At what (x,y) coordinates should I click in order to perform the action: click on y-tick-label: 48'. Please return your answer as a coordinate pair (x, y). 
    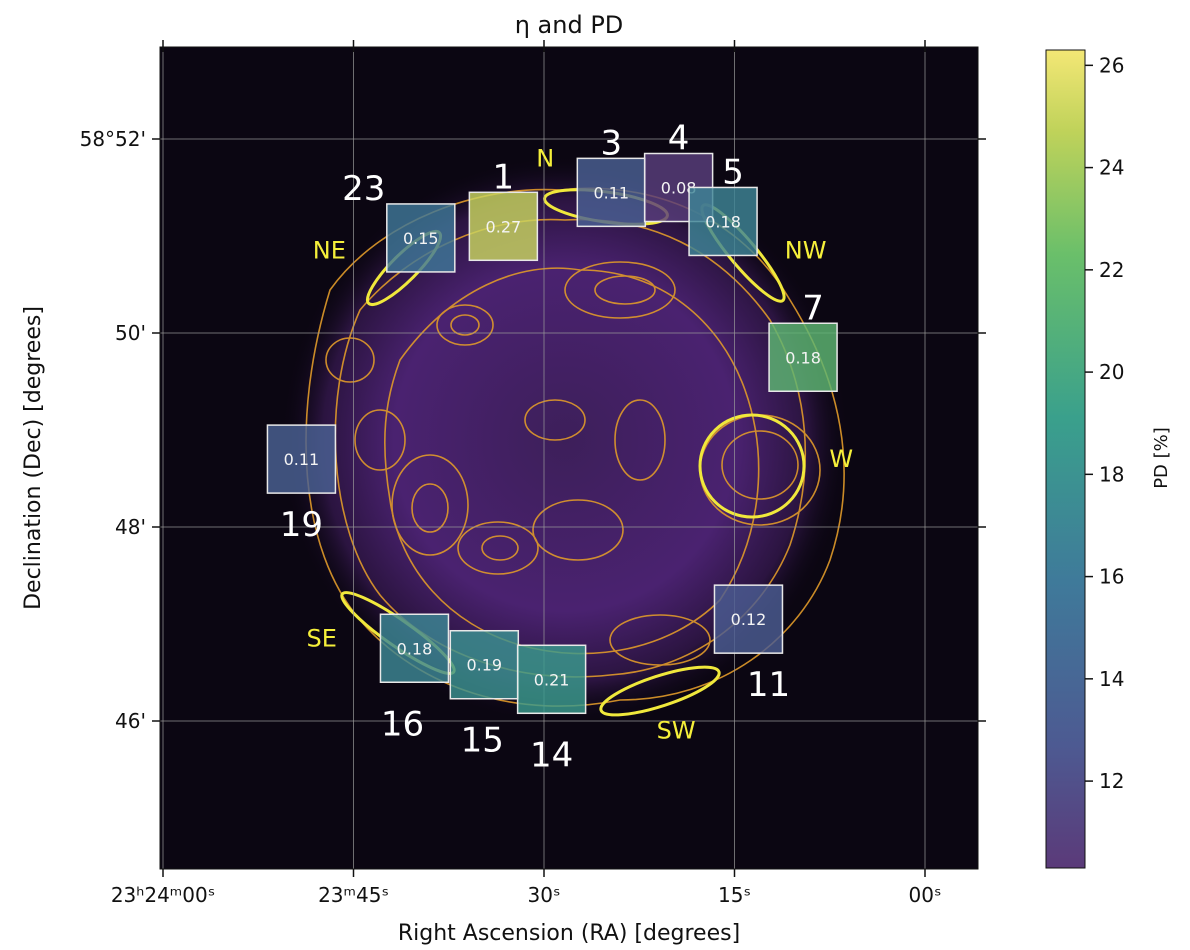
    Looking at the image, I should click on (130, 527).